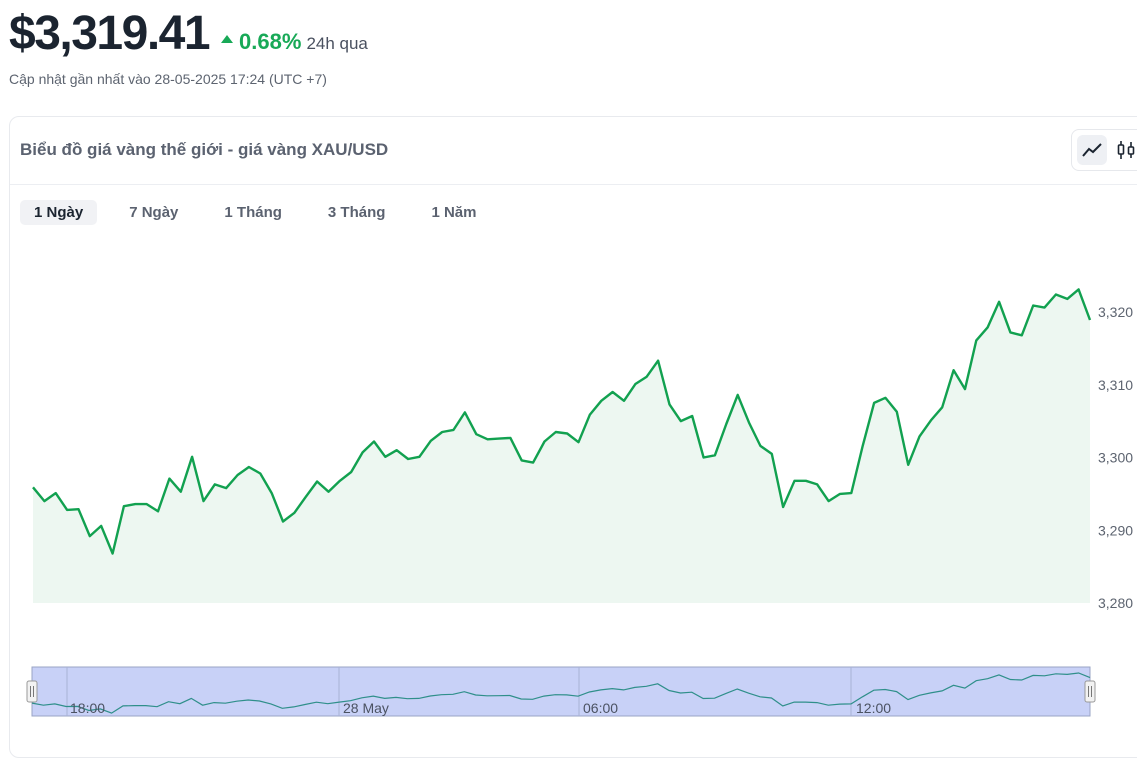  I want to click on change-period: 24h qua, so click(337, 43).